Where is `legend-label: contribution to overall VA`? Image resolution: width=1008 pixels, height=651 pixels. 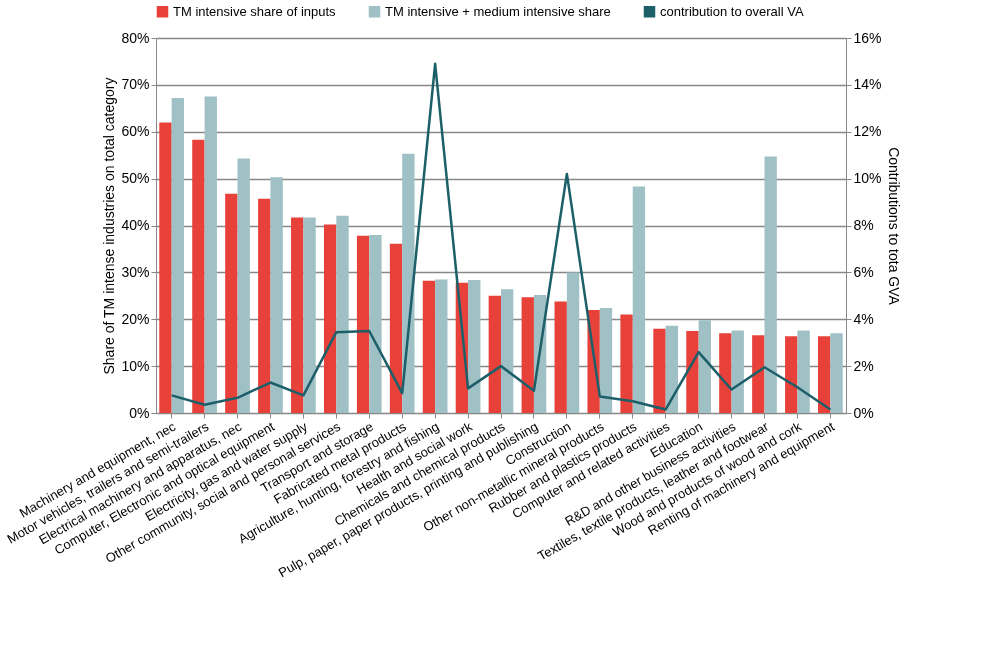 legend-label: contribution to overall VA is located at coordinates (732, 11).